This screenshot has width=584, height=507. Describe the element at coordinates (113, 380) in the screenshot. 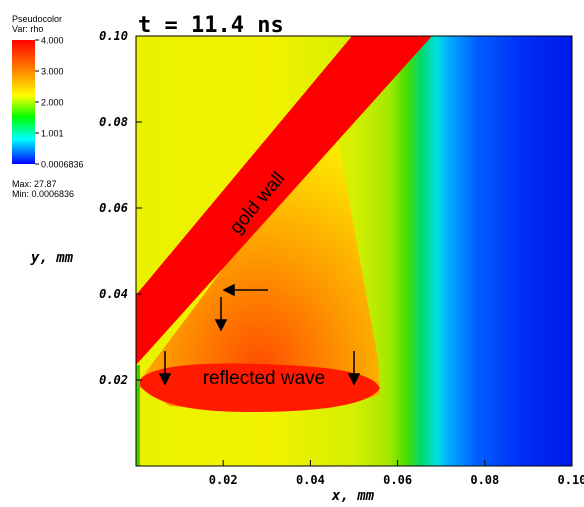

I see `y-tick-label: 0.02` at that location.